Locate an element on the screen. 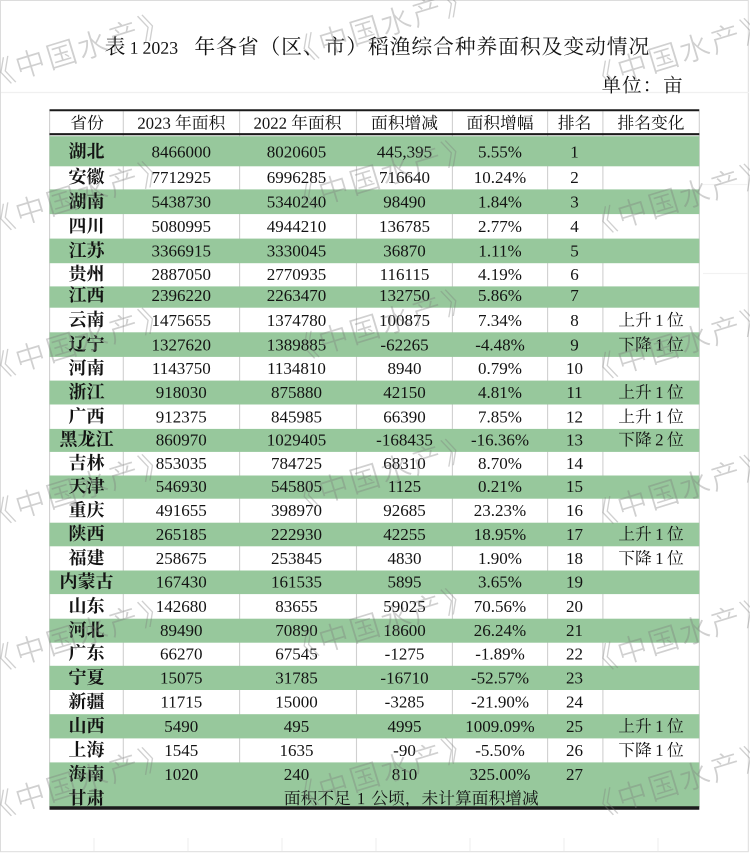 Image resolution: width=750 pixels, height=853 pixels. svg-text: 136785 is located at coordinates (404, 226).